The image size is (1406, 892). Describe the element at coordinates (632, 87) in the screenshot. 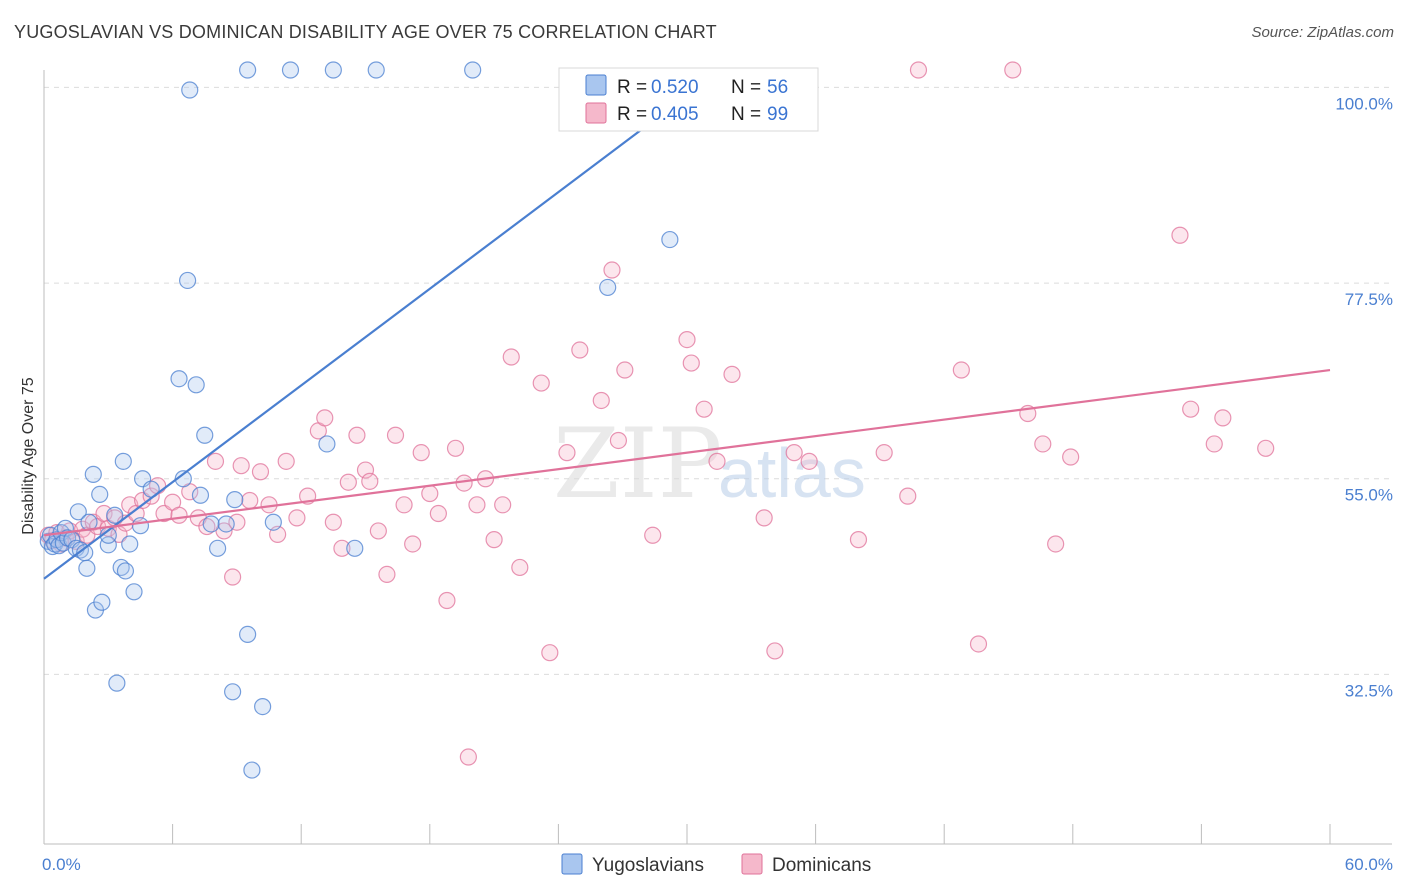

I see `legend-r-label-1: R =` at that location.